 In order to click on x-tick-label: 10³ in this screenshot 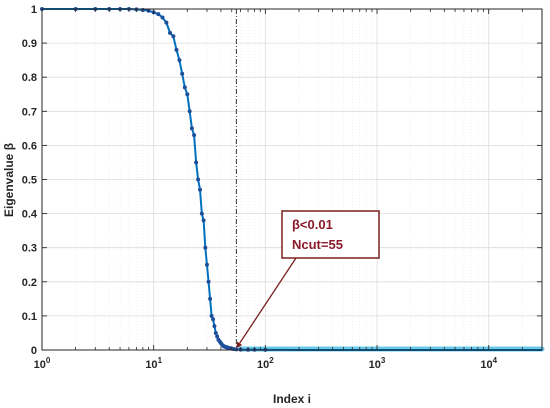, I will do `click(377, 363)`.